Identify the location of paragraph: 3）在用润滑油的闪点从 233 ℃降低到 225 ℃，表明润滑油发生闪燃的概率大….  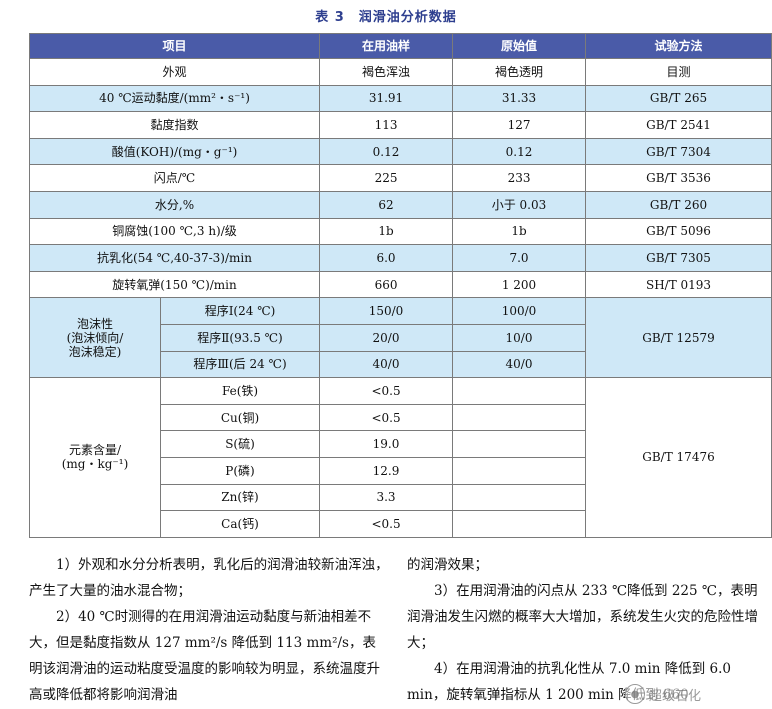
(582, 617).